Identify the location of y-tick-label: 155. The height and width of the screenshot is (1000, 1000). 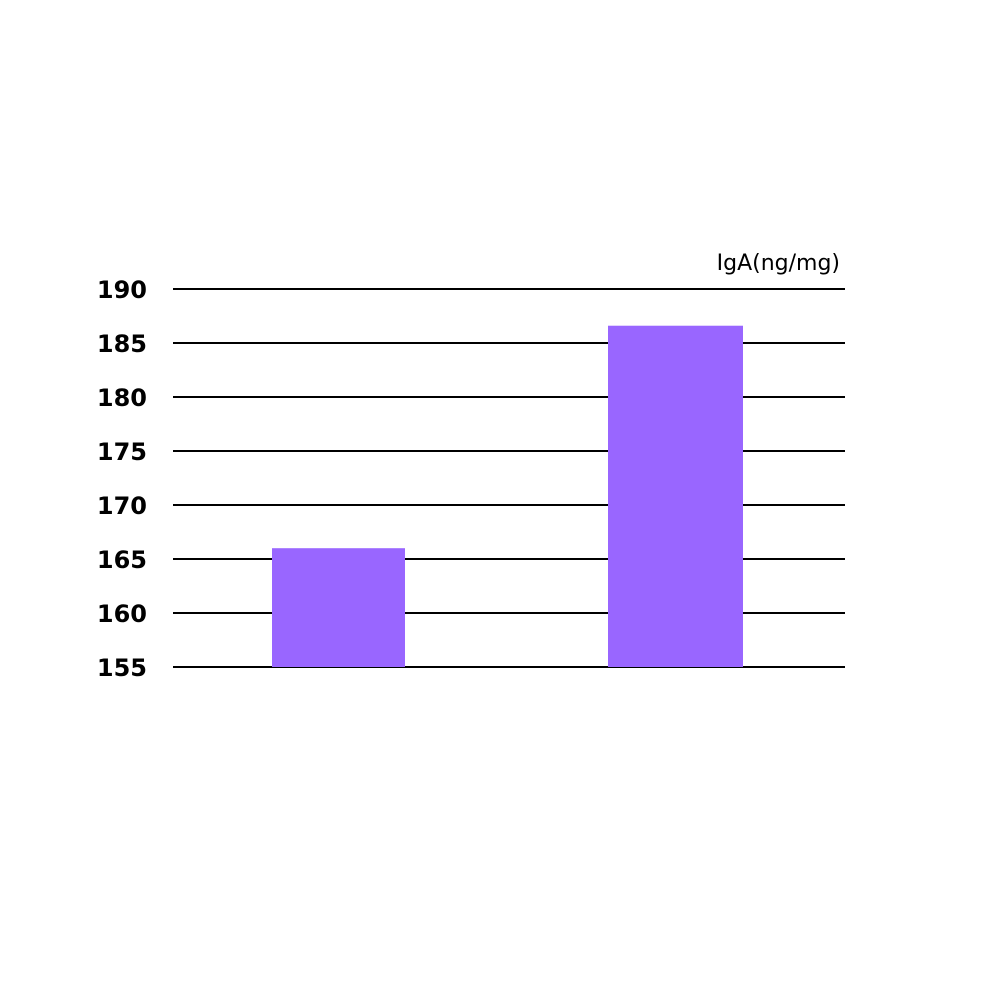
(122, 668).